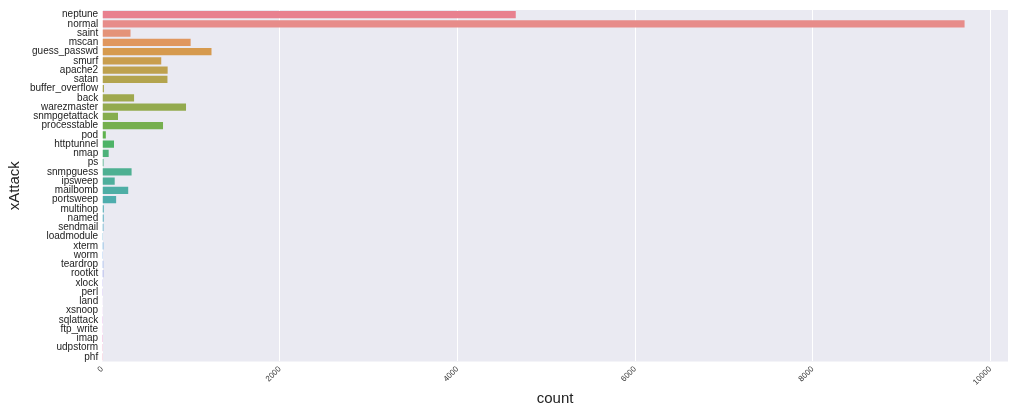 Image resolution: width=1014 pixels, height=410 pixels. I want to click on y-tick-label: xsnoop, so click(82, 310).